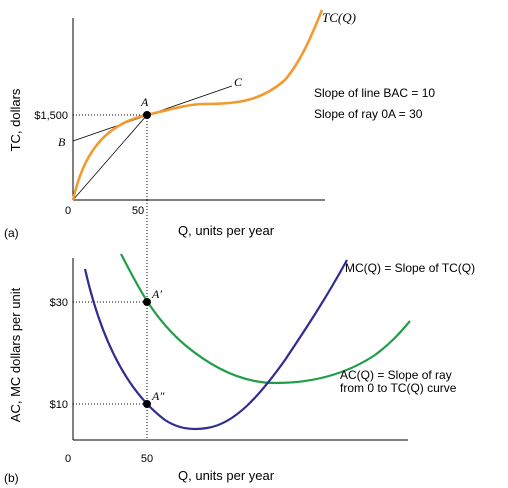 Image resolution: width=508 pixels, height=488 pixels. Describe the element at coordinates (15, 119) in the screenshot. I see `panel-a-y-axis-label: TC, dollars` at that location.